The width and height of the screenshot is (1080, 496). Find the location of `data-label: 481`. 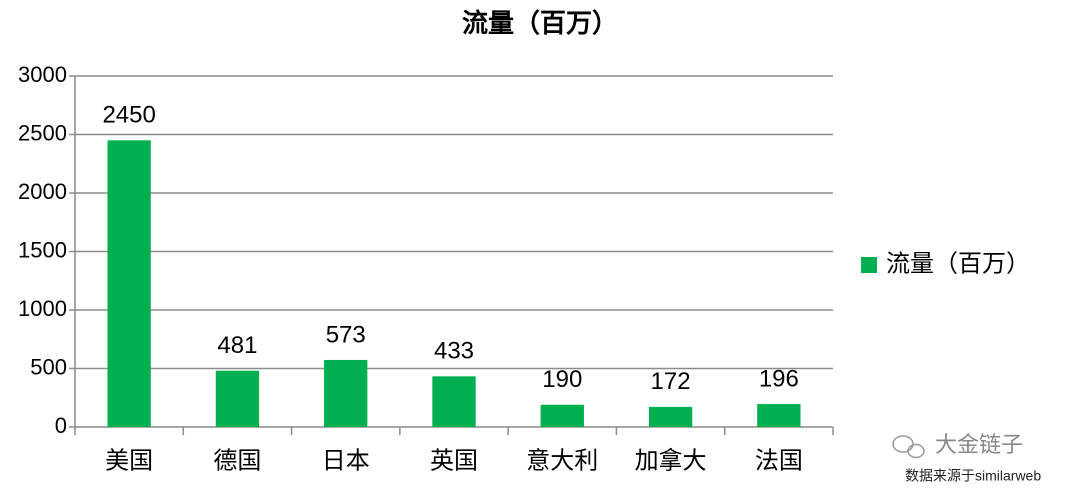

data-label: 481 is located at coordinates (237, 345).